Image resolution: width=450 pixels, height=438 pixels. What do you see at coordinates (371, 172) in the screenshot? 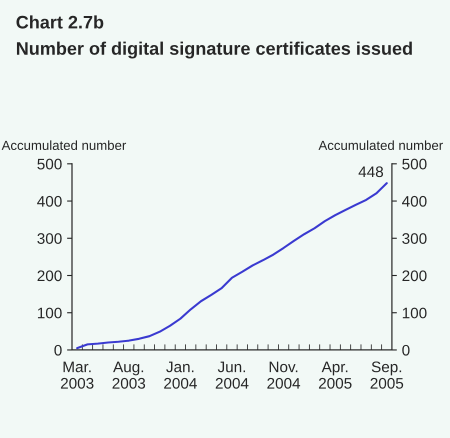
I see `data-label: 448` at bounding box center [371, 172].